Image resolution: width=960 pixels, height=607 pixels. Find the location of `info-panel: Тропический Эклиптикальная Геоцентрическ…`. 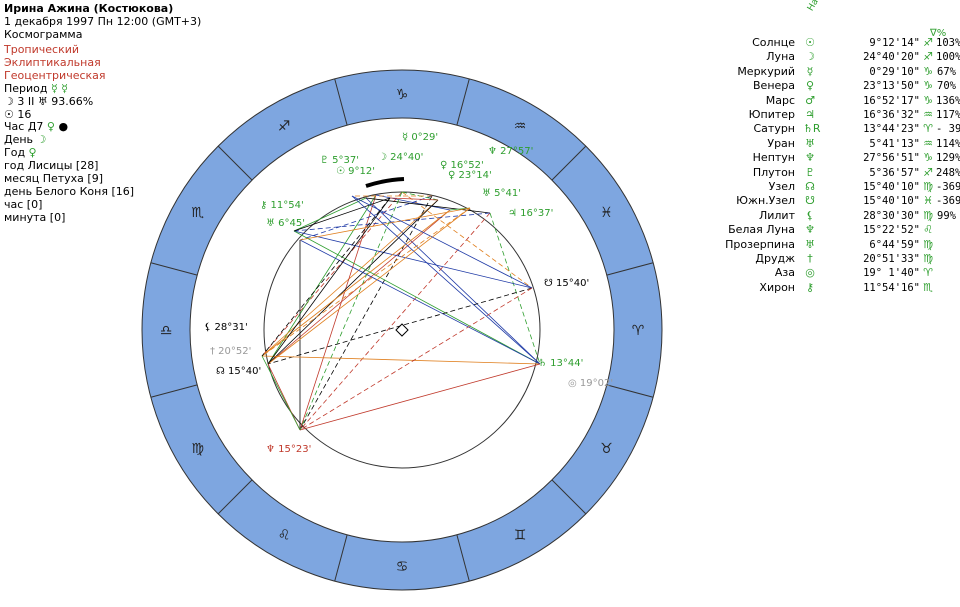

info-panel: Тропический Эклиптикальная Геоцентрическ… is located at coordinates (69, 134).